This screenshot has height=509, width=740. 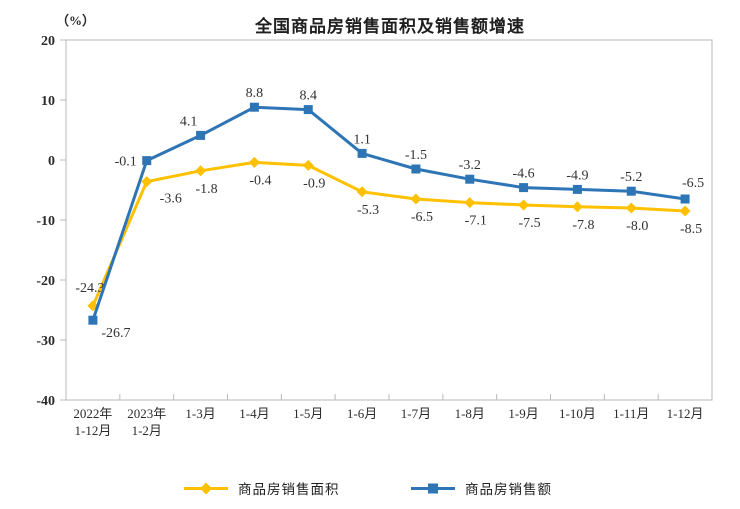 What do you see at coordinates (309, 96) in the screenshot?
I see `data-label-sales-amount: 8.4` at bounding box center [309, 96].